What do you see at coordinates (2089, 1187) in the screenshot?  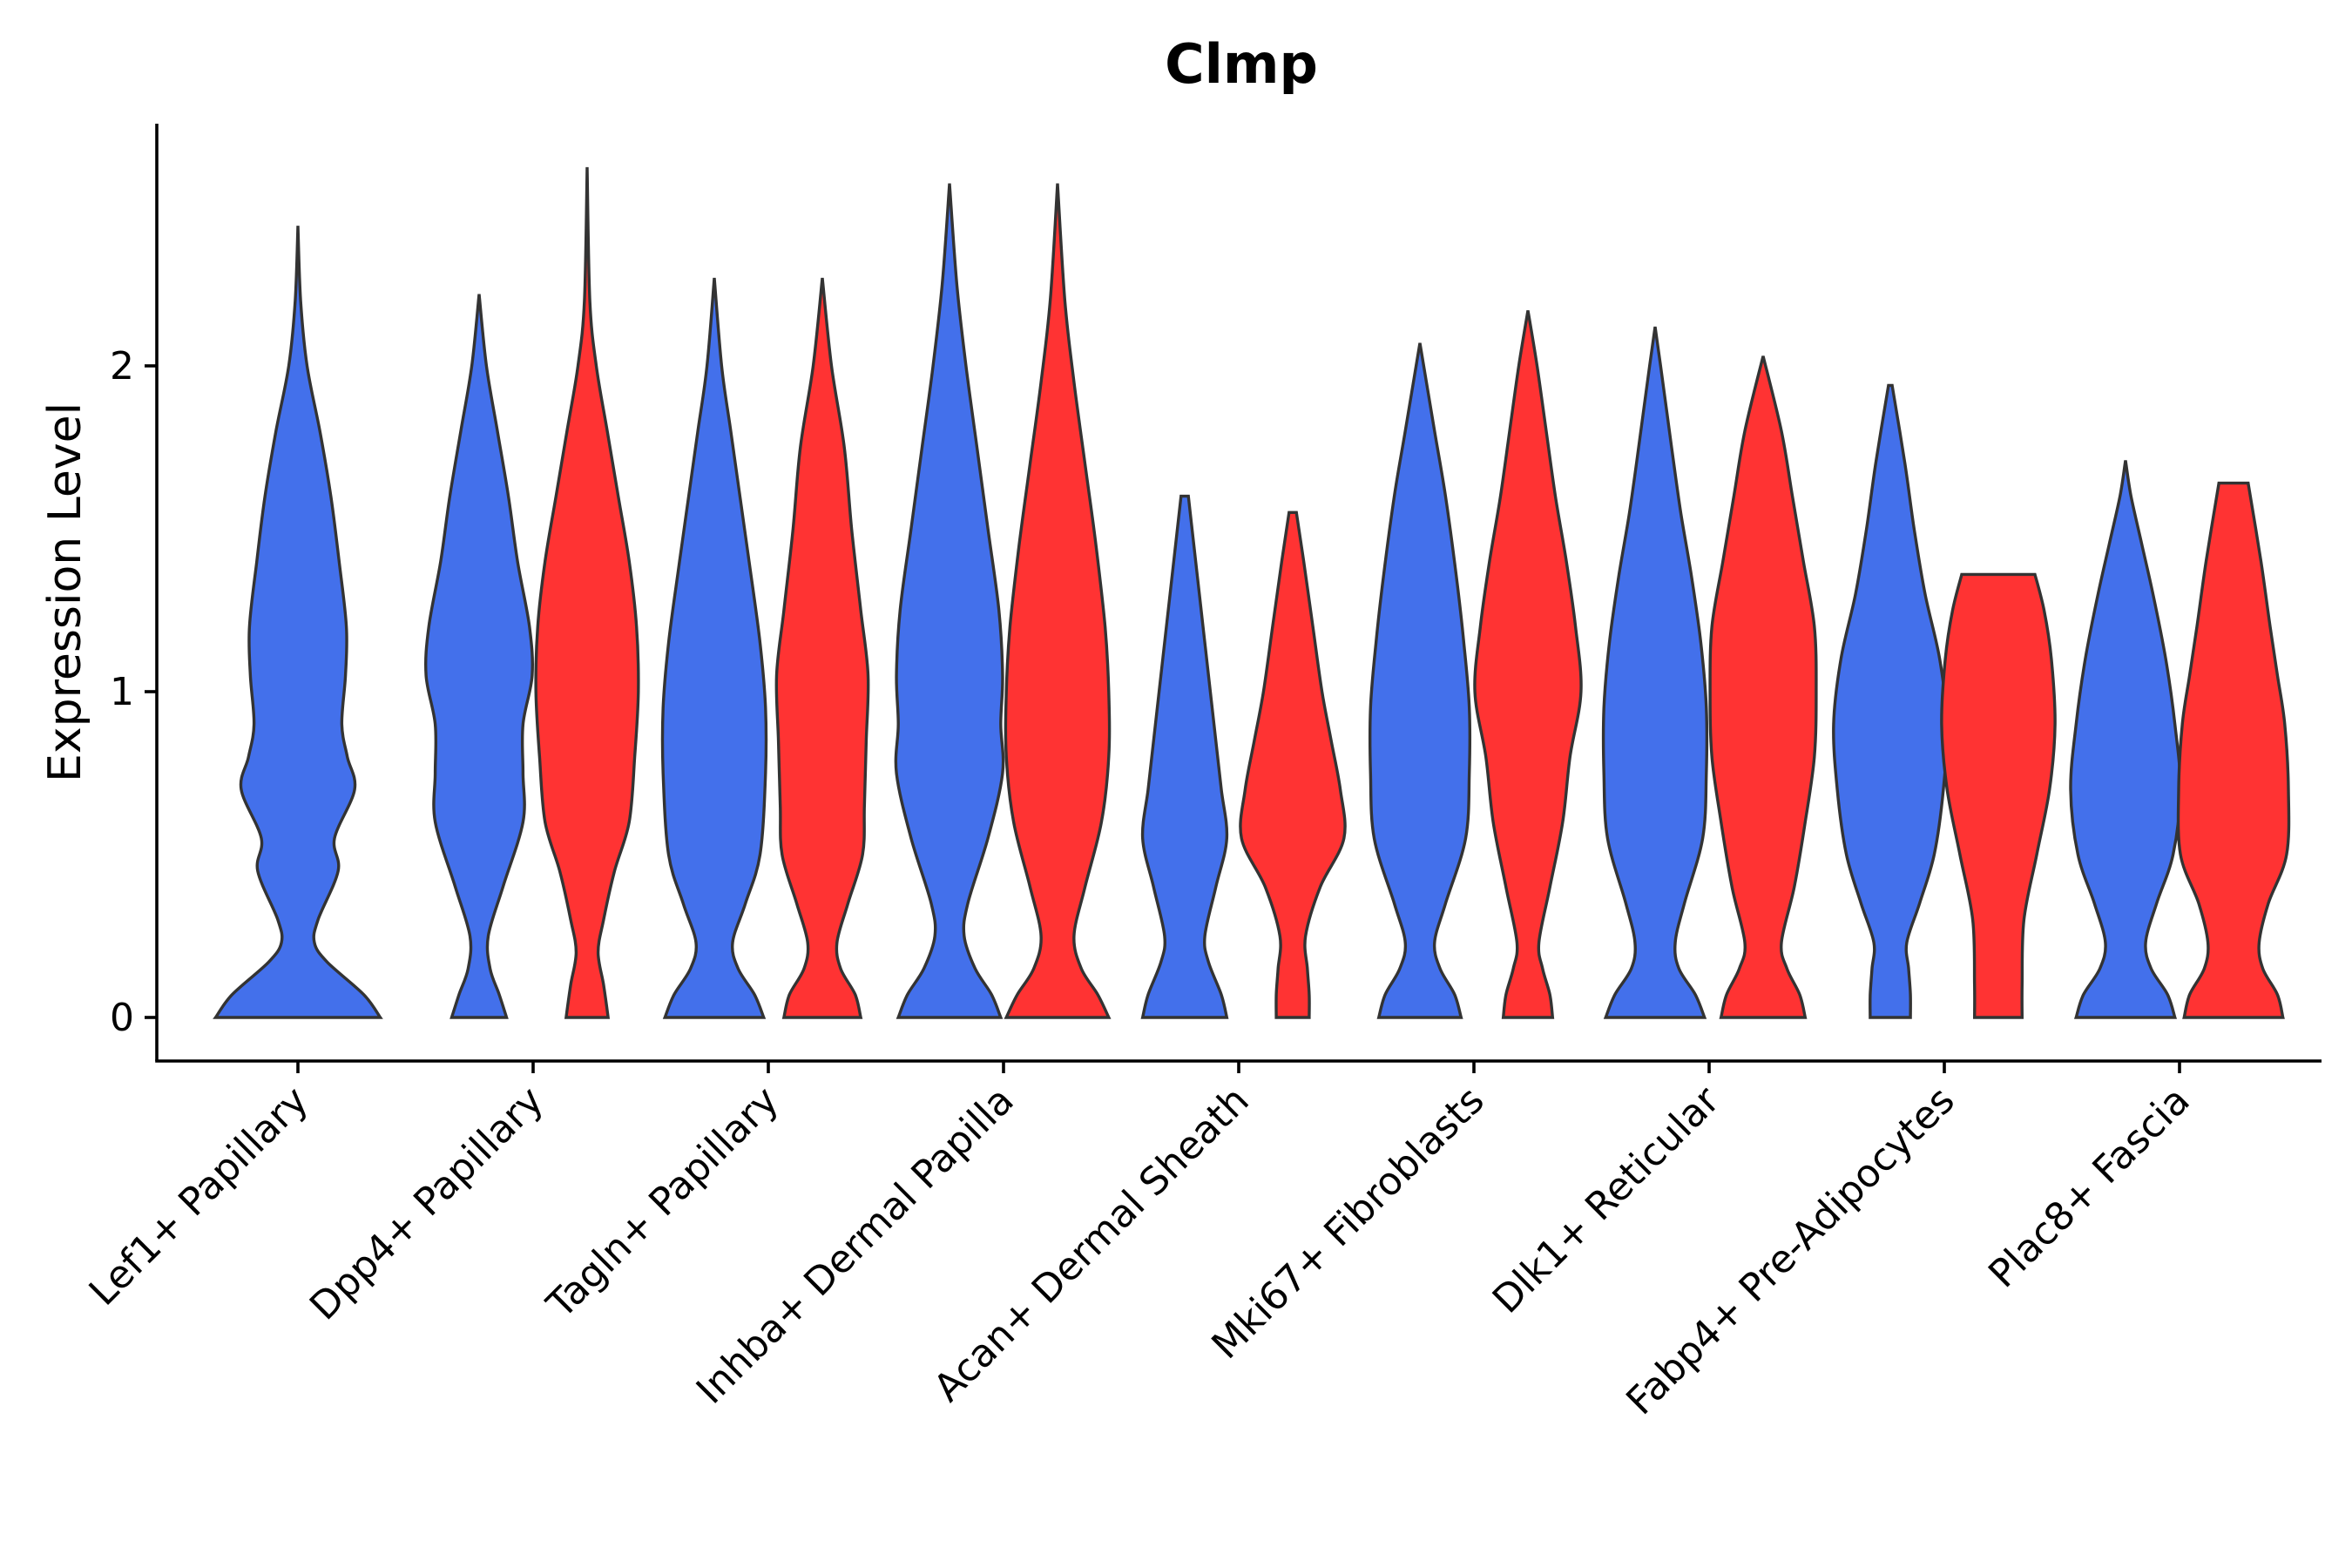 I see `x-tick-label: Plac8+ Fascia` at bounding box center [2089, 1187].